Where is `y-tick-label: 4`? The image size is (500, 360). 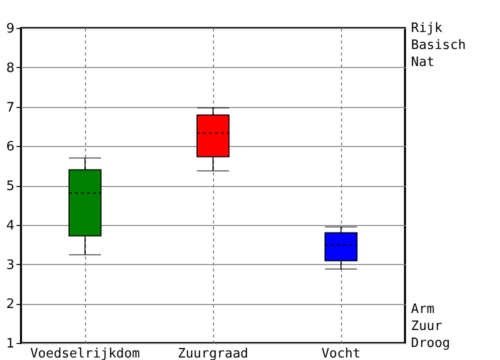 y-tick-label: 4 is located at coordinates (10, 226).